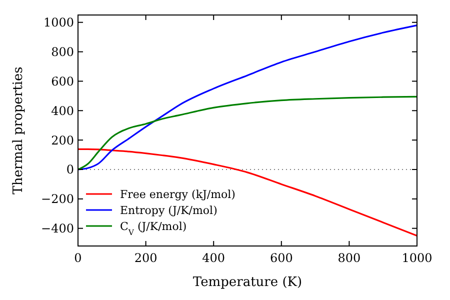 The height and width of the screenshot is (300, 450). I want to click on y-tick-label: 800, so click(62, 51).